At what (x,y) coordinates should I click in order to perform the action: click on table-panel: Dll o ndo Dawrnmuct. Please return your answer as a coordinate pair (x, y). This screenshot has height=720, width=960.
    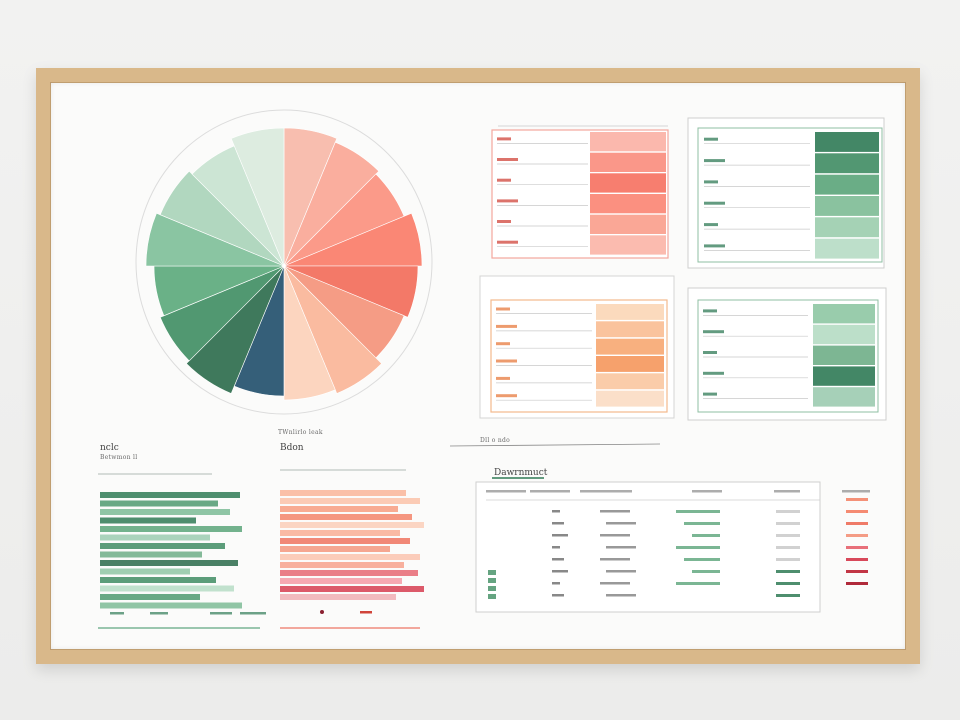
    Looking at the image, I should click on (659, 525).